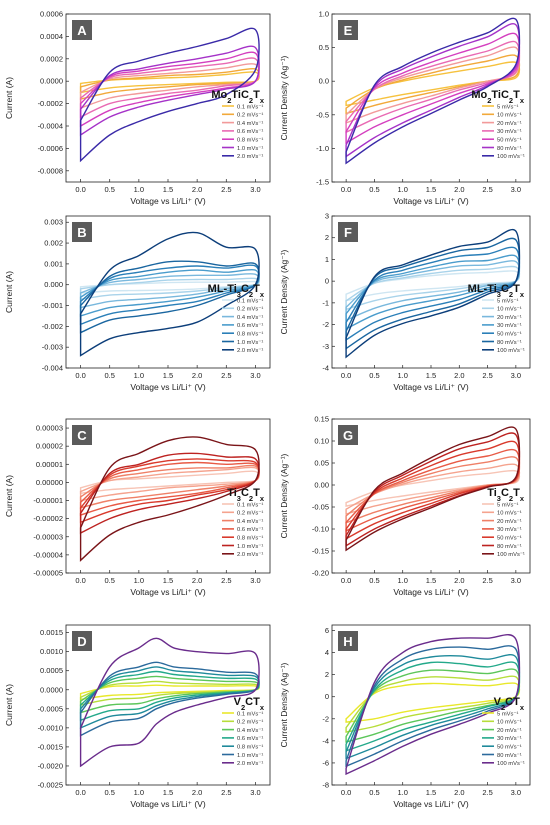  Describe the element at coordinates (50, 148) in the screenshot. I see `y-tick-label: -0.0006` at that location.